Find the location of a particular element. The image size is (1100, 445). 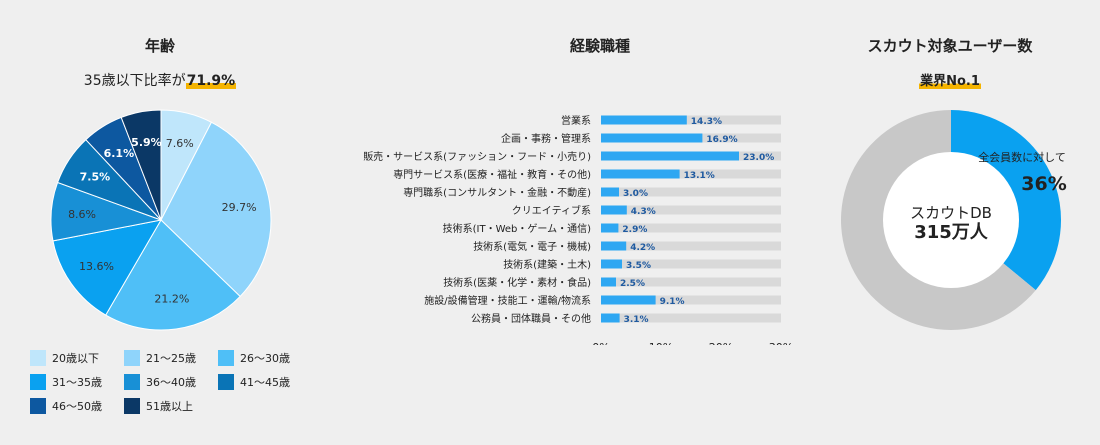

legend-label: 31〜35歳 is located at coordinates (77, 382).